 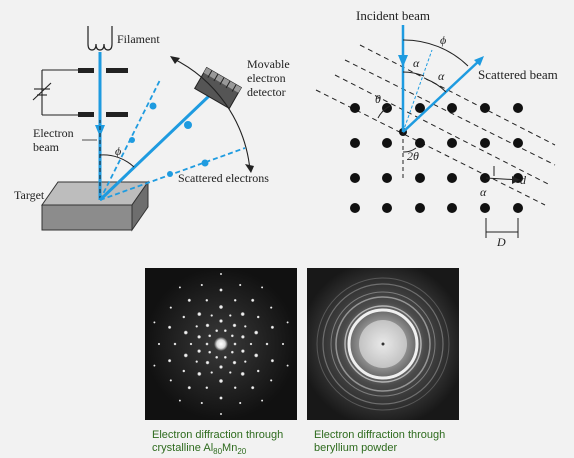 What do you see at coordinates (100, 38) in the screenshot?
I see `filament-coil` at bounding box center [100, 38].